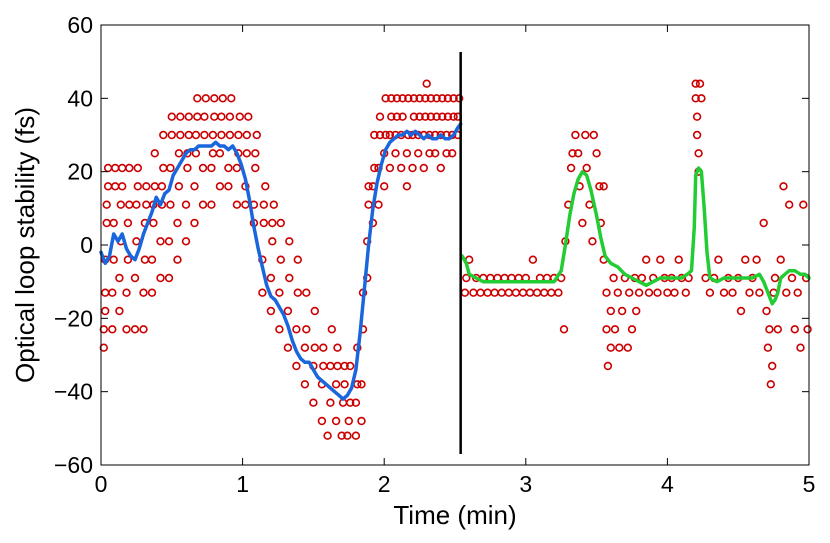 The image size is (830, 543). What do you see at coordinates (809, 484) in the screenshot?
I see `x-tick-label: 5` at bounding box center [809, 484].